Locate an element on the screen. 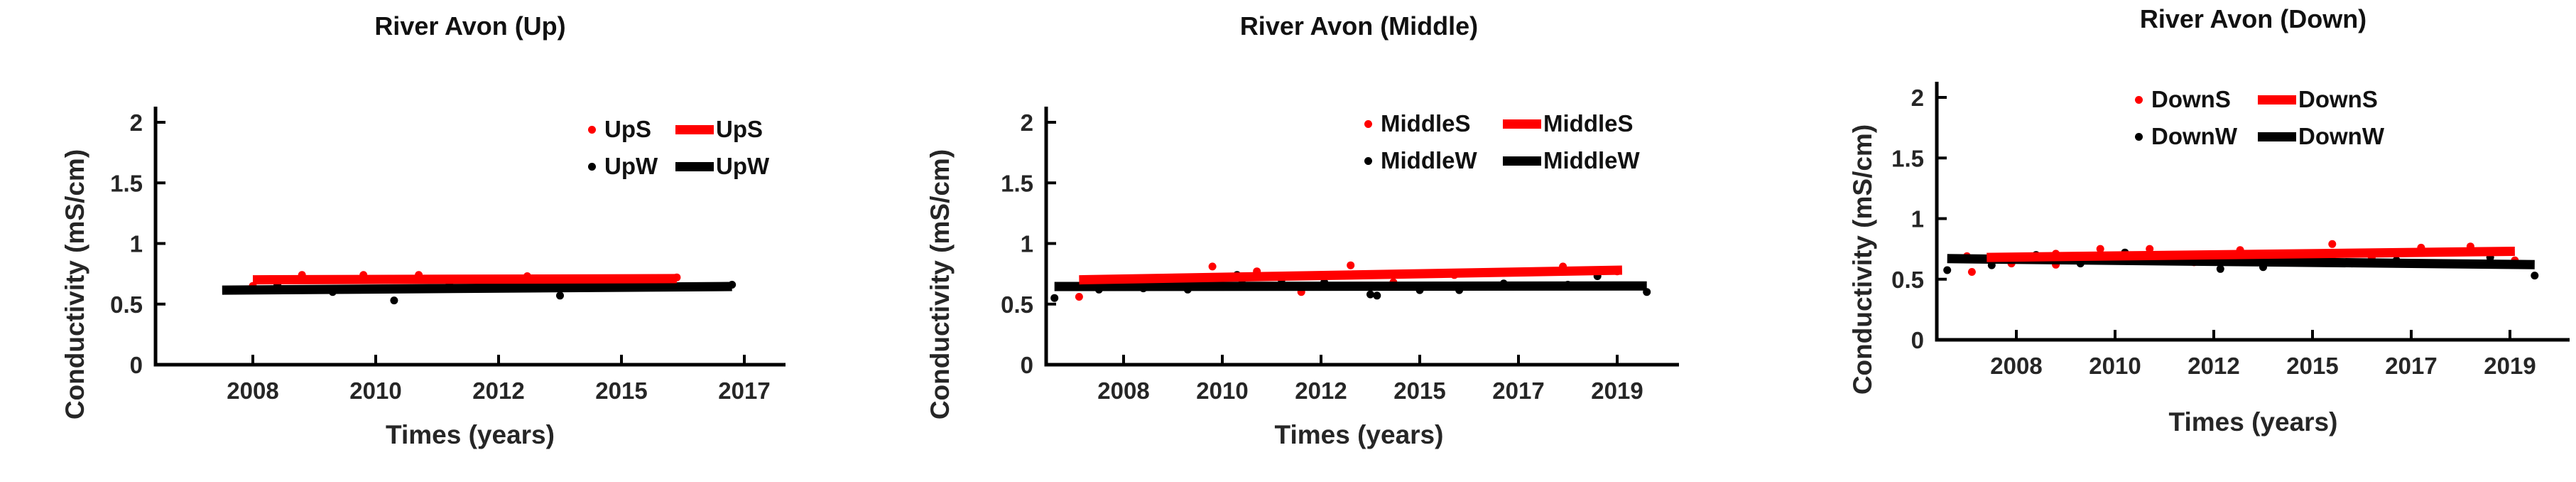 The height and width of the screenshot is (482, 2576). trendline-MiddleS is located at coordinates (1351, 275).